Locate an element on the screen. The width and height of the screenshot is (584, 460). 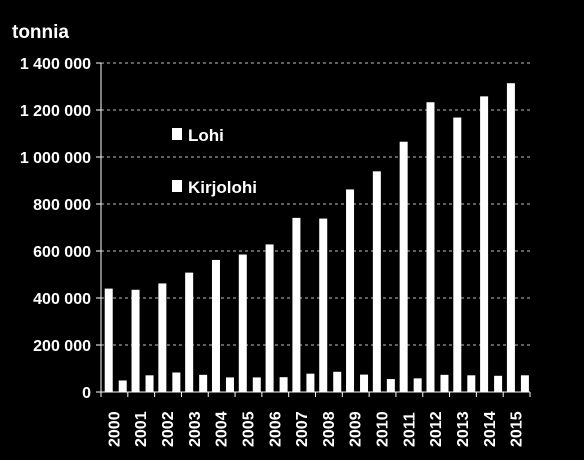
bar-lohi-2013 is located at coordinates (457, 255).